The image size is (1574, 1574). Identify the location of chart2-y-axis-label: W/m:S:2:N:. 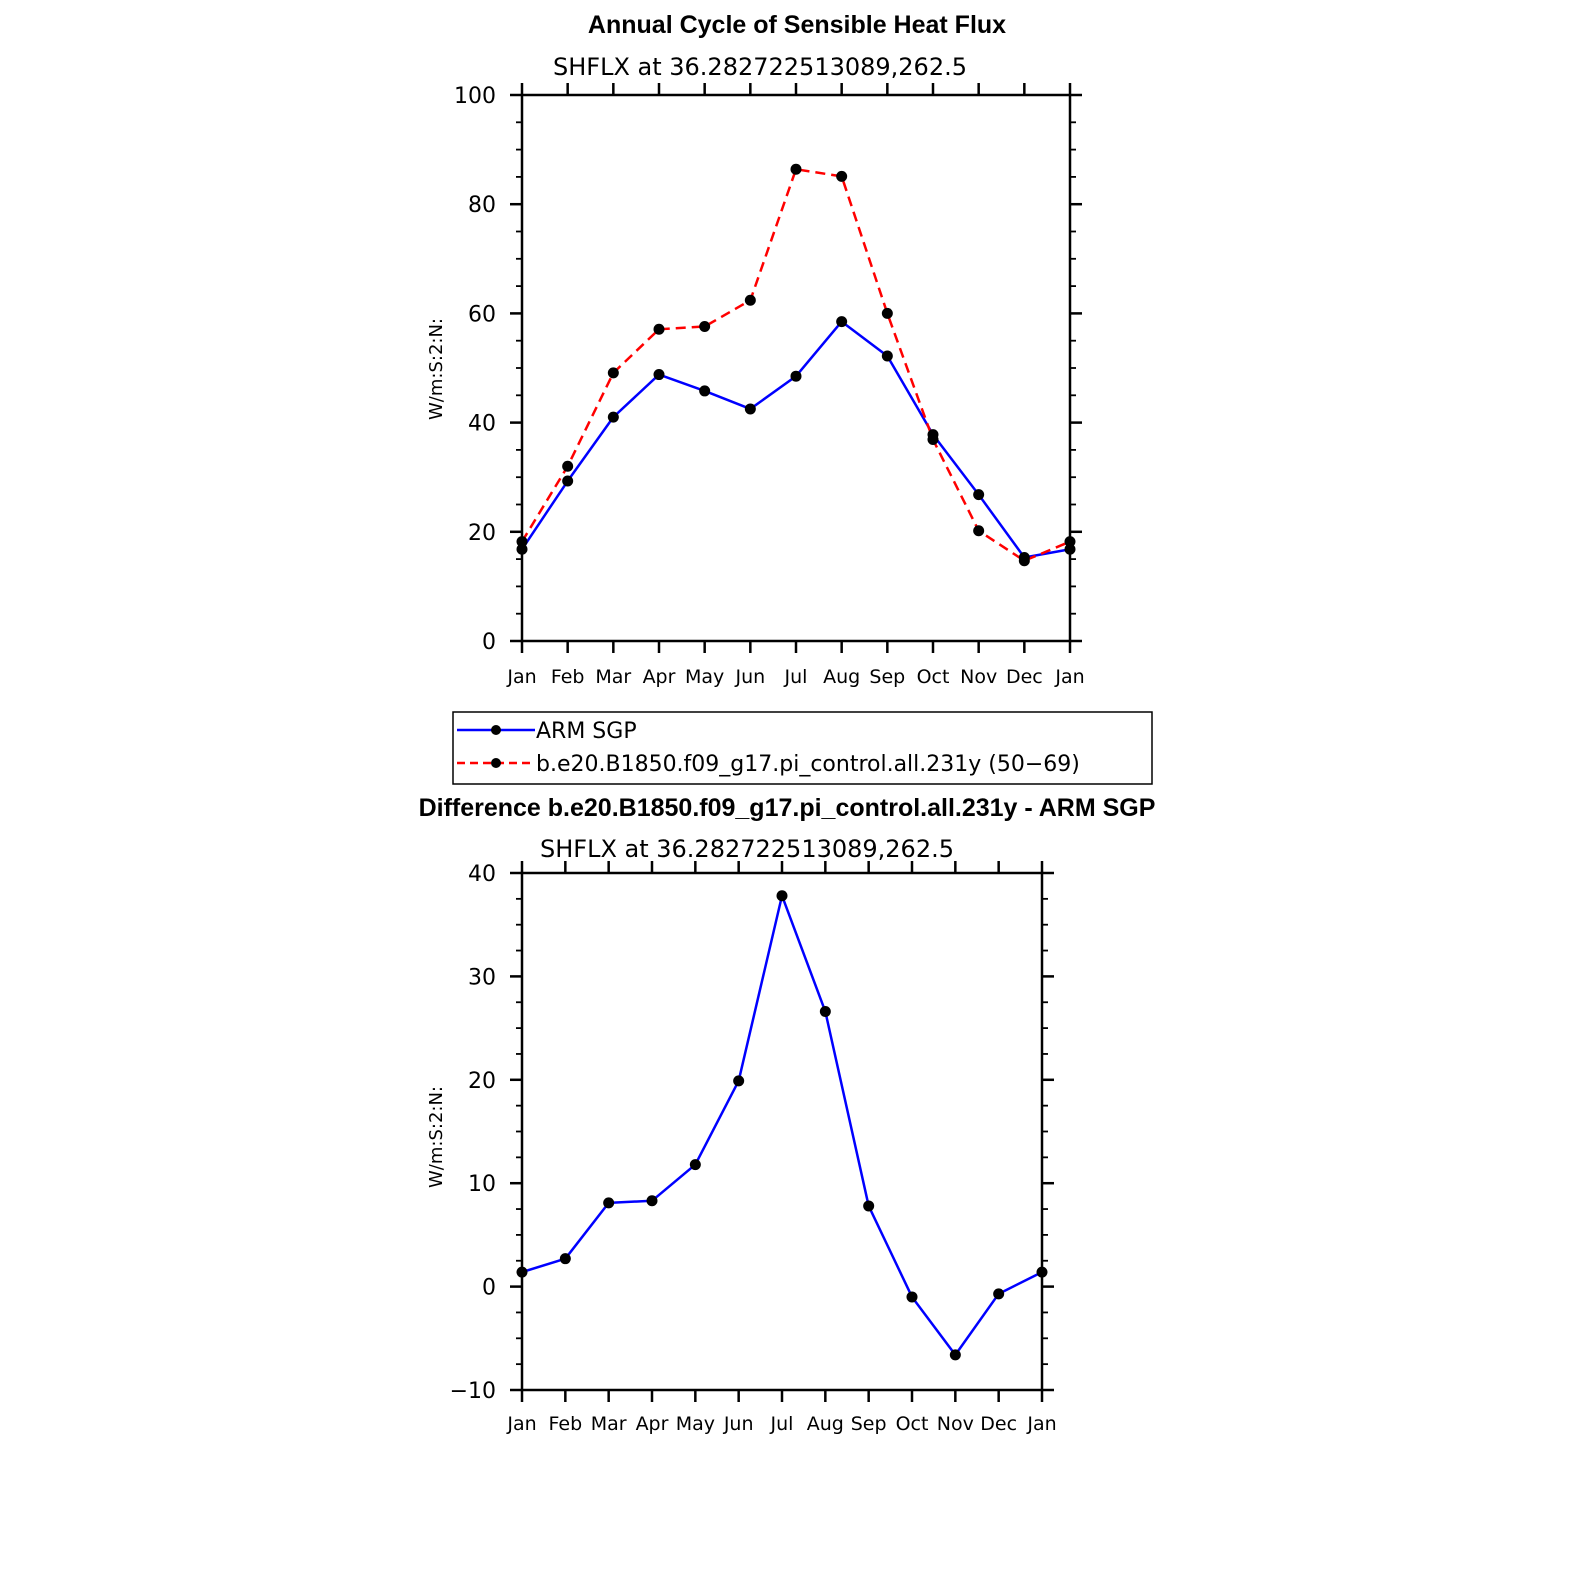
(436, 1137).